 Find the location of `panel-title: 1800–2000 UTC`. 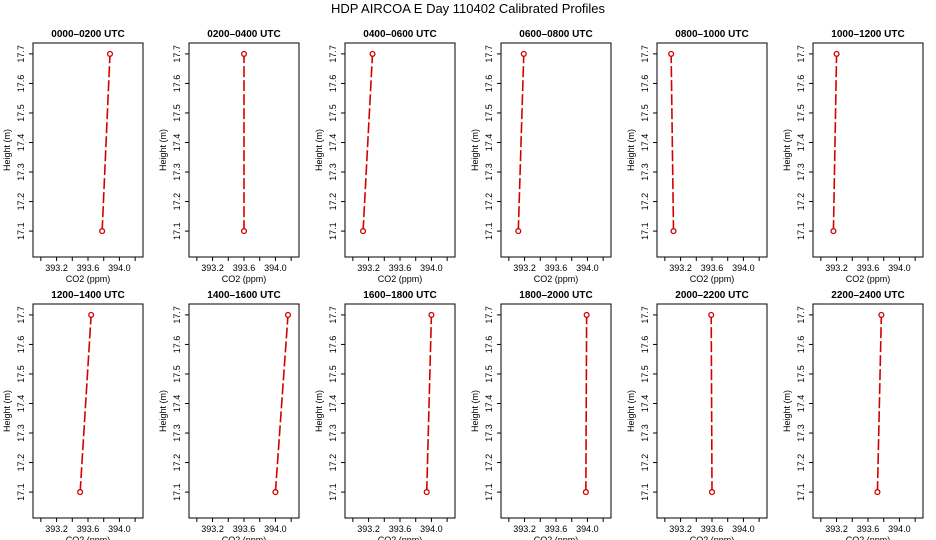

panel-title: 1800–2000 UTC is located at coordinates (555, 295).